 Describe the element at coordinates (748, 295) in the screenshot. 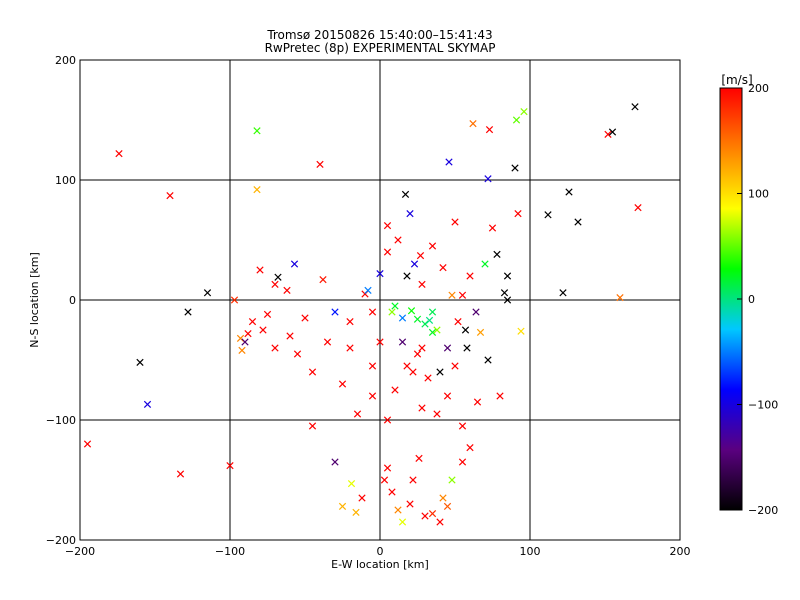

I see `colorbar: [m/s] −200 −100 0 100 200` at that location.